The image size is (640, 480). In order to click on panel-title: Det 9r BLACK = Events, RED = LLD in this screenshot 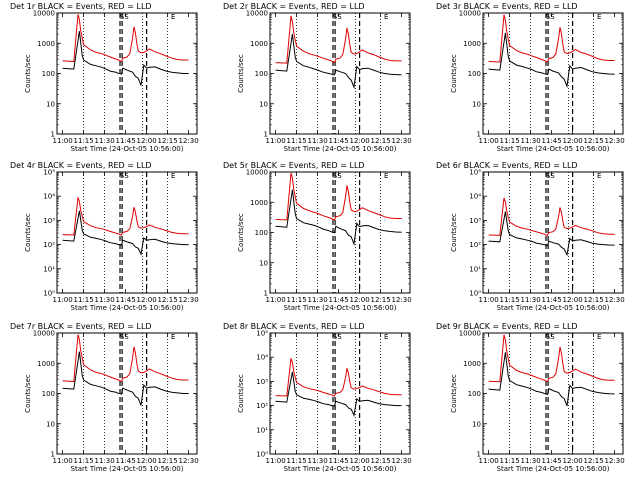, I will do `click(507, 326)`.